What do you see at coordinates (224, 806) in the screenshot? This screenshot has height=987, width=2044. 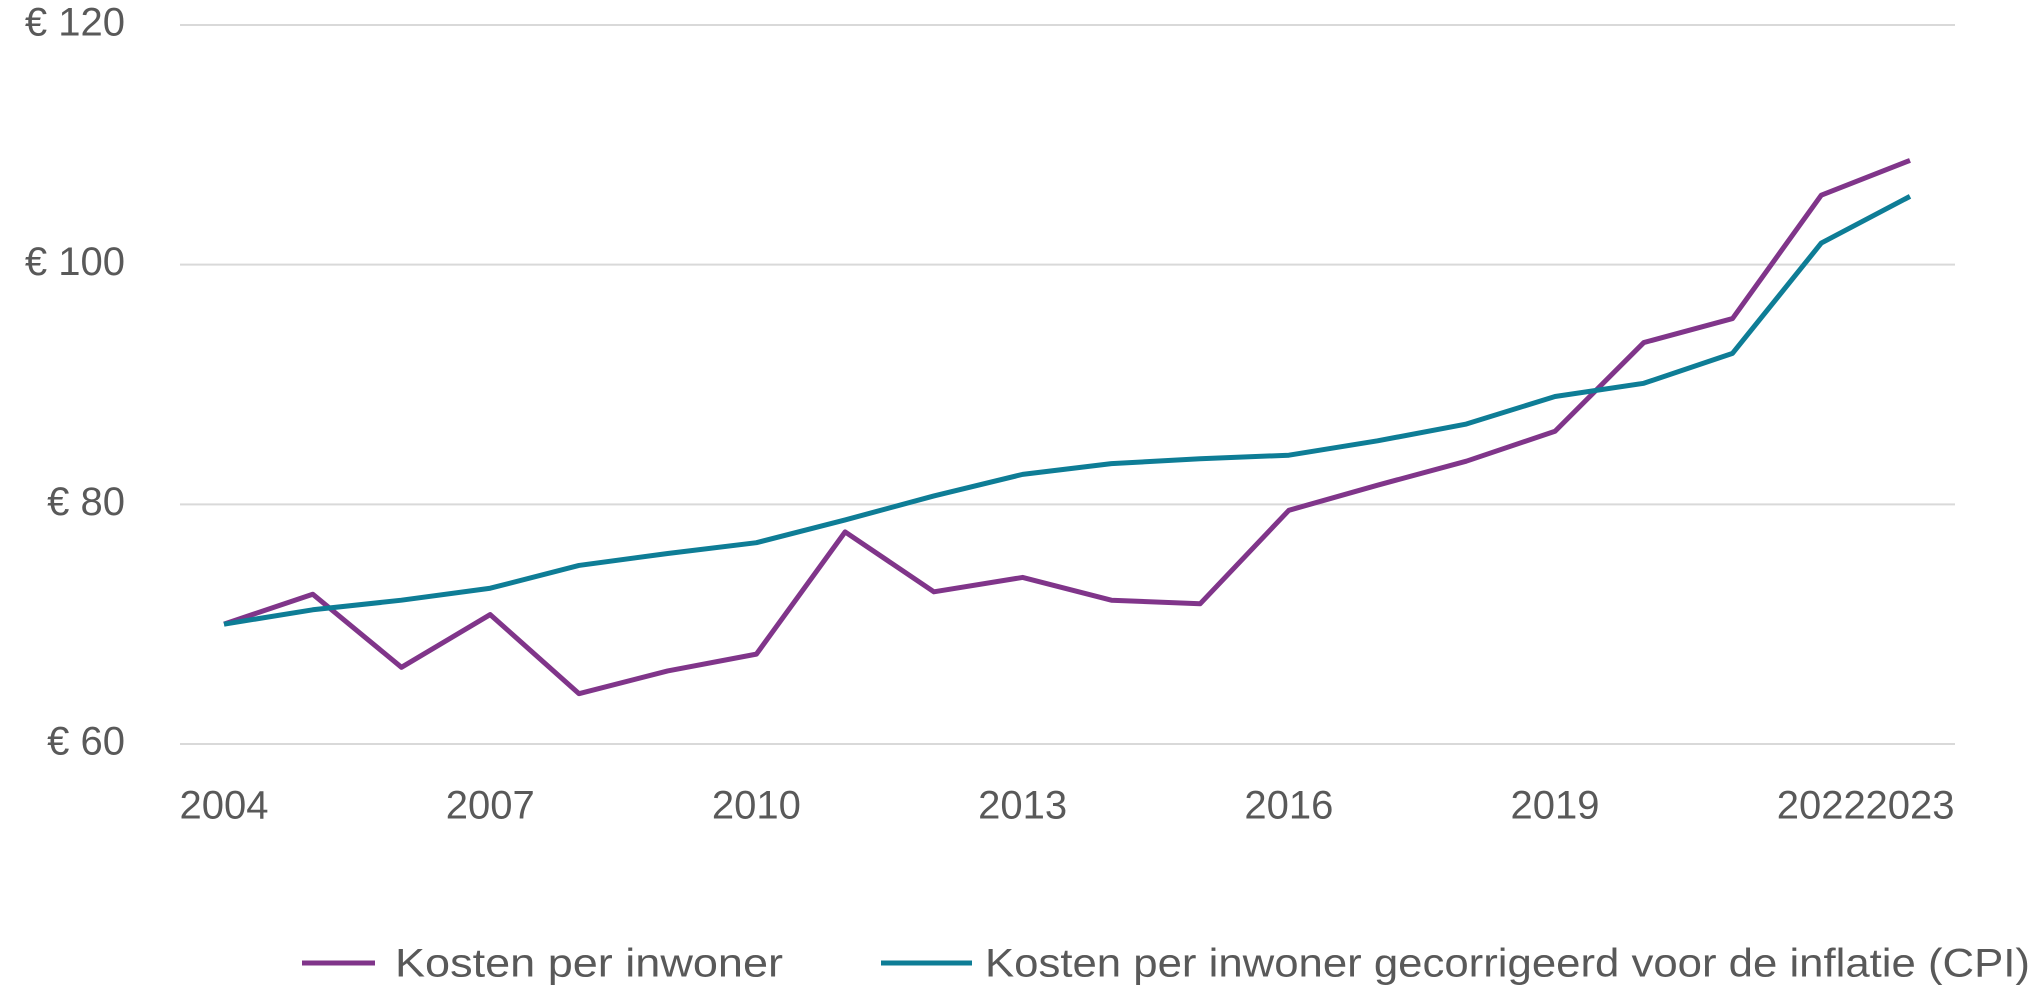 I see `x-tick-label: 2004` at bounding box center [224, 806].